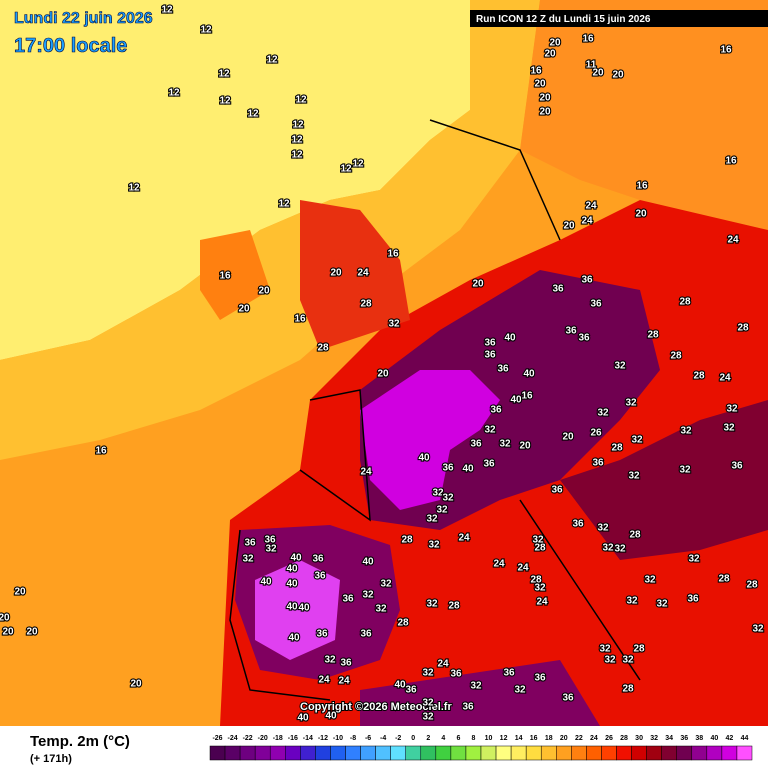  I want to click on scale-label: -14, so click(308, 738).